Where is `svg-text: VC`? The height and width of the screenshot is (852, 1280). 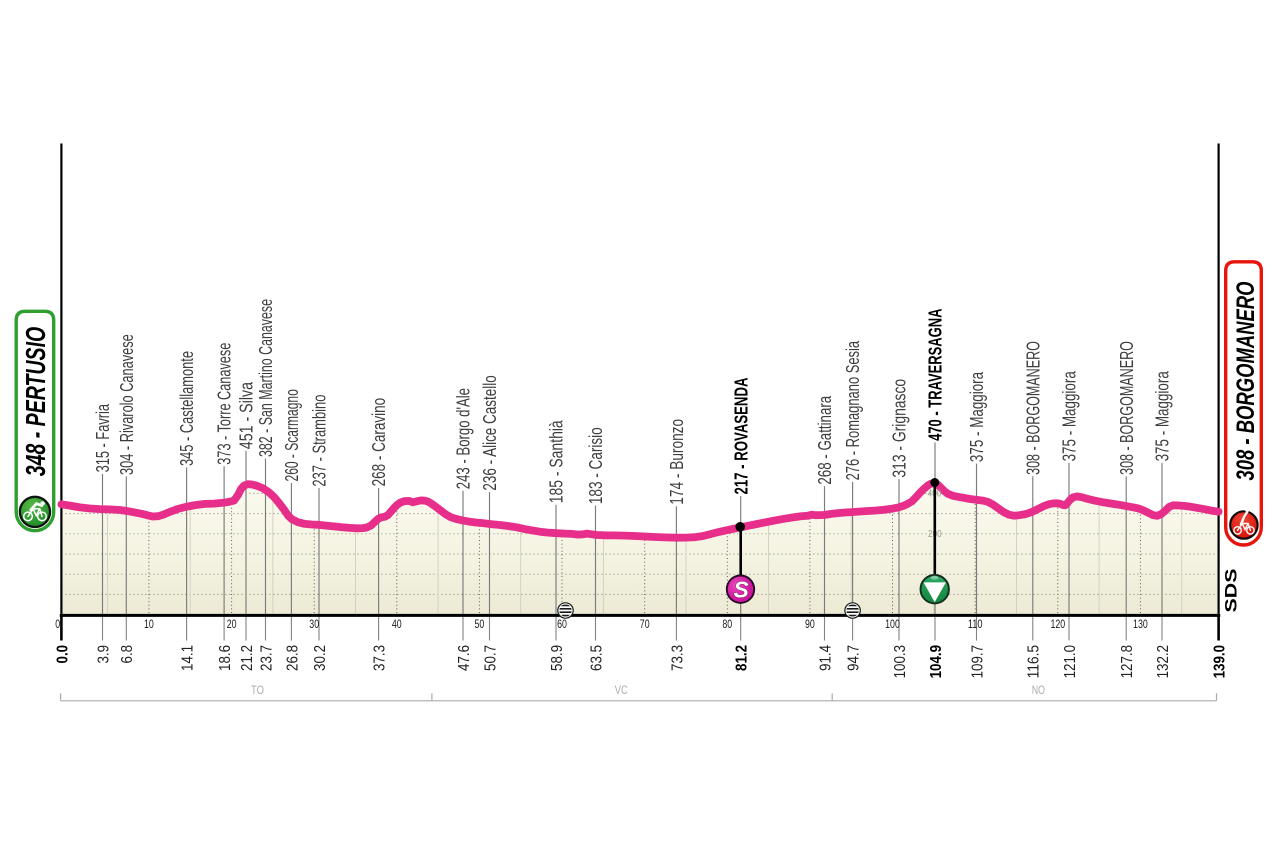
svg-text: VC is located at coordinates (621, 691).